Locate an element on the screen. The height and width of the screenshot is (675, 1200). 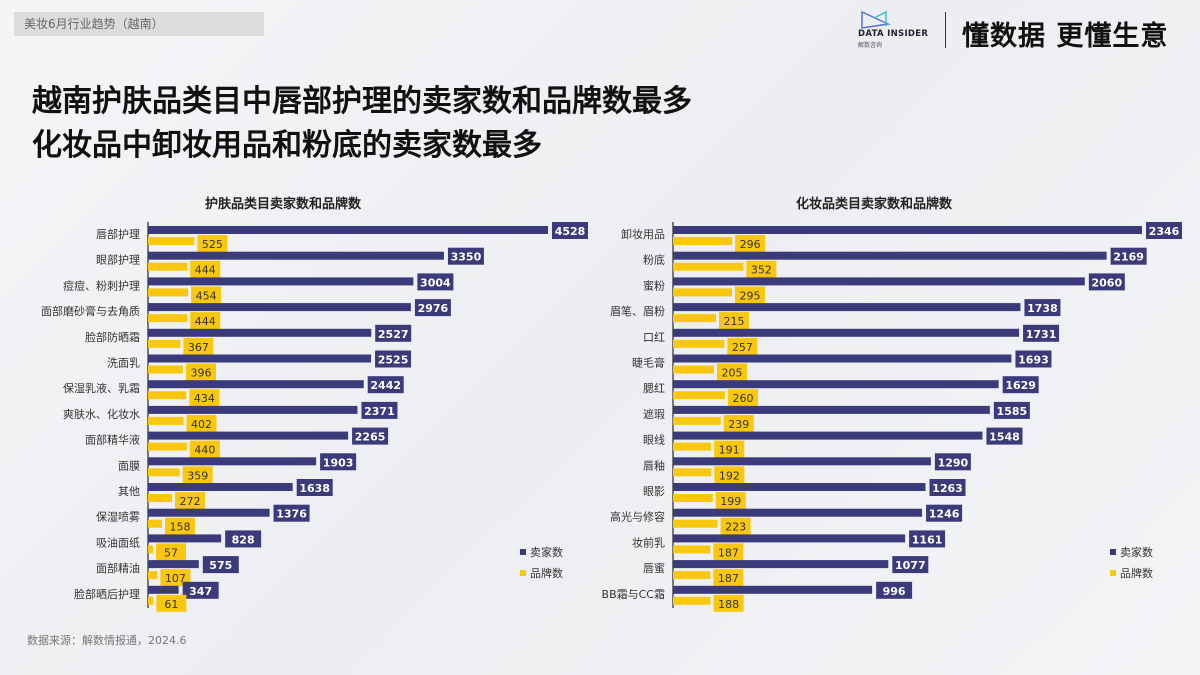
seller-value-label: 1903 is located at coordinates (338, 462).